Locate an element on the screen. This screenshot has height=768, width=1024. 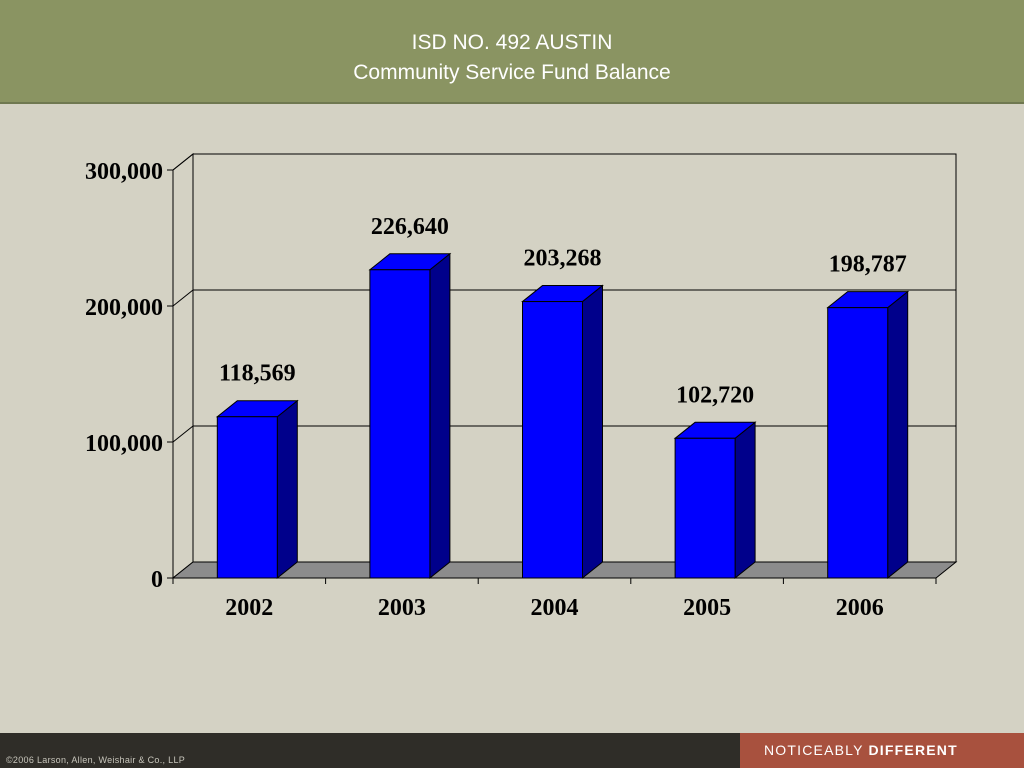
y-tick-label: 100,000 is located at coordinates (124, 444).